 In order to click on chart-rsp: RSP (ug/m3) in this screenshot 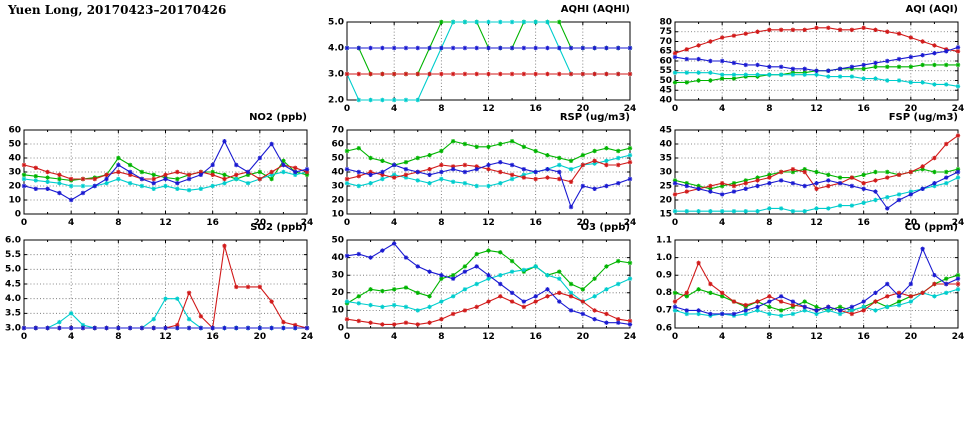, I will do `click(479, 170)`.